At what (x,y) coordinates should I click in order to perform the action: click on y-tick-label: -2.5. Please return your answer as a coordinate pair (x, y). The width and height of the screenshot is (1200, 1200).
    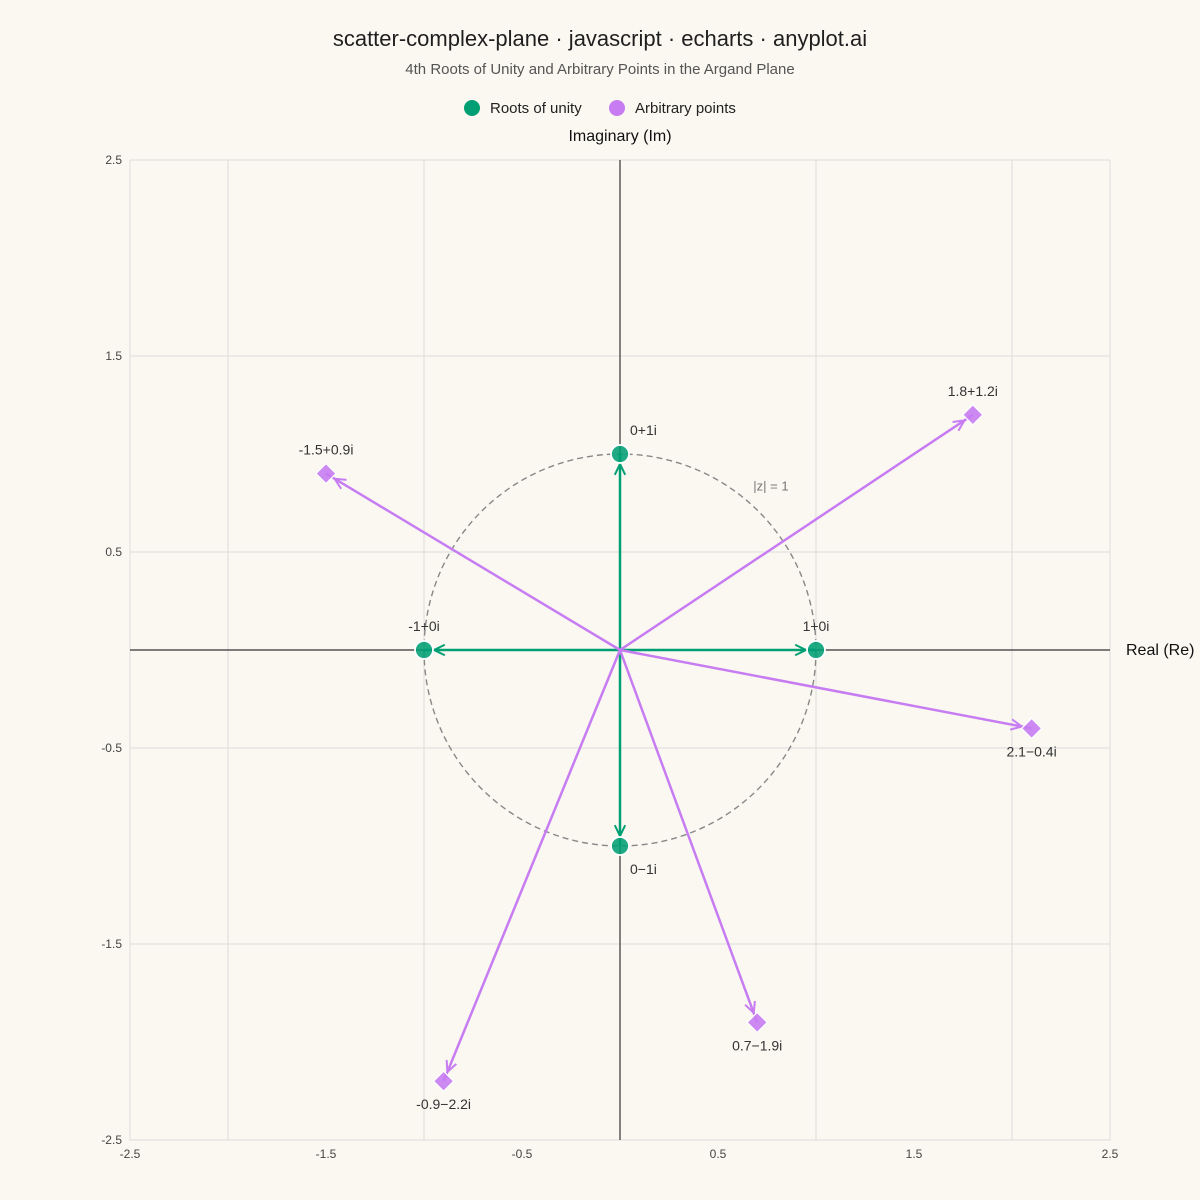
    Looking at the image, I should click on (111, 1140).